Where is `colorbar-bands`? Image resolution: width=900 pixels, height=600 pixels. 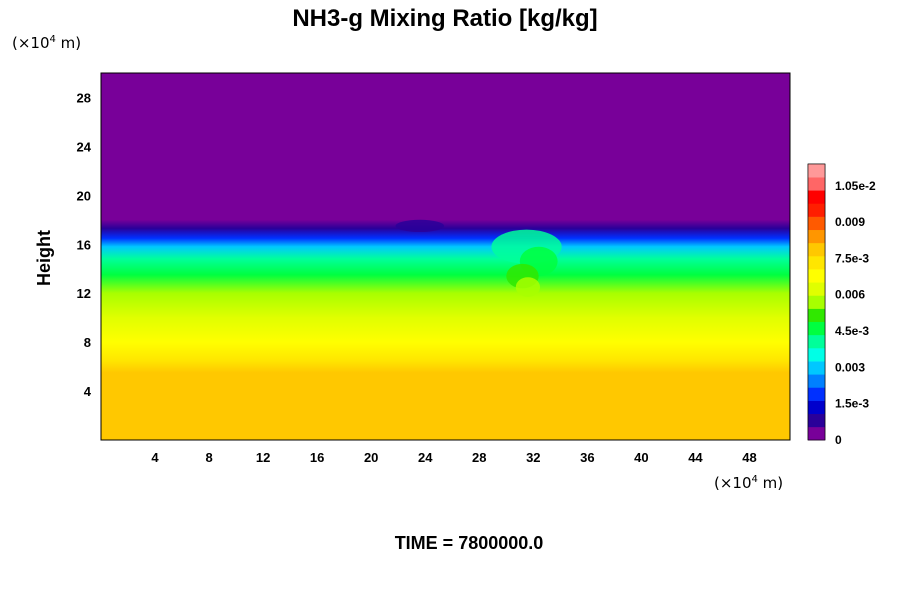 colorbar-bands is located at coordinates (816, 302).